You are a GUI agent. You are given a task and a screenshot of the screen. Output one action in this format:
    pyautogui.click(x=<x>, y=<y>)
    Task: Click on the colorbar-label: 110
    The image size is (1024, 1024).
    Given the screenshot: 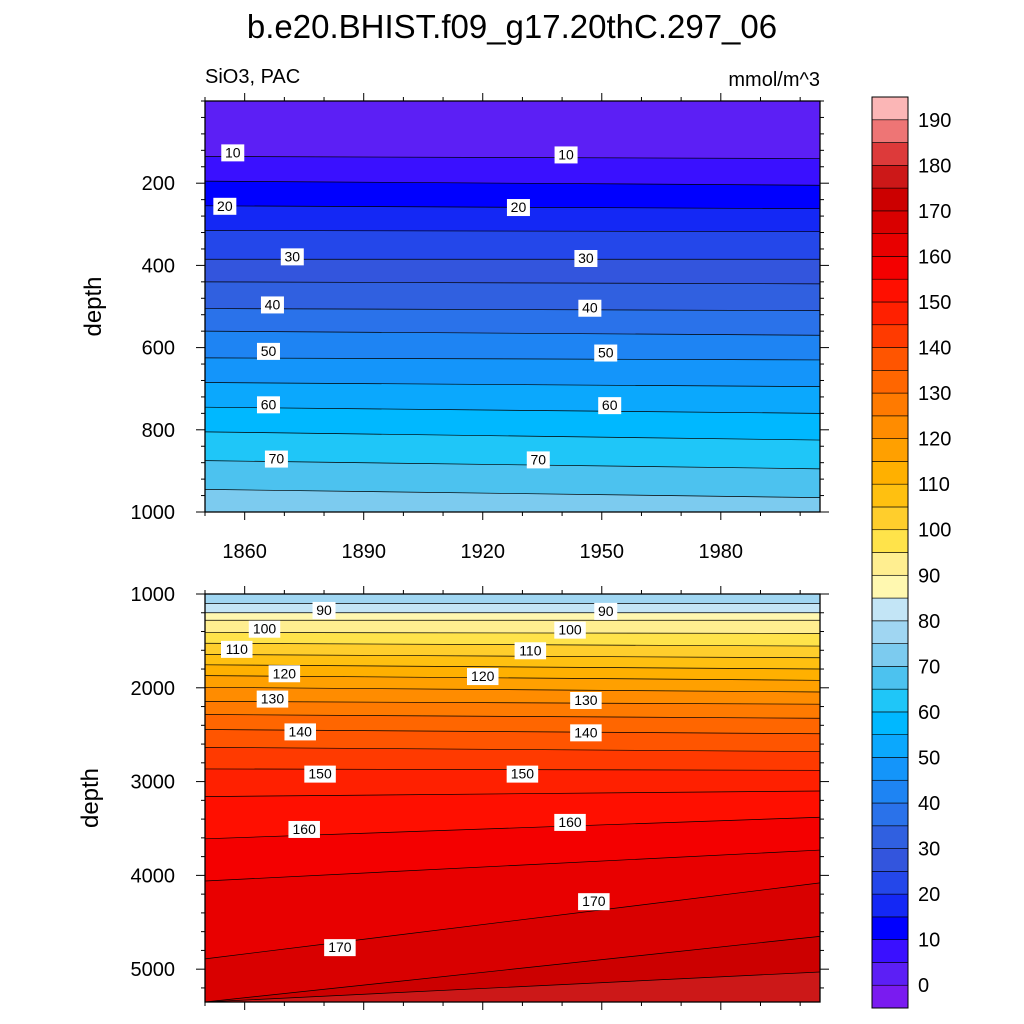 What is the action you would take?
    pyautogui.click(x=934, y=485)
    